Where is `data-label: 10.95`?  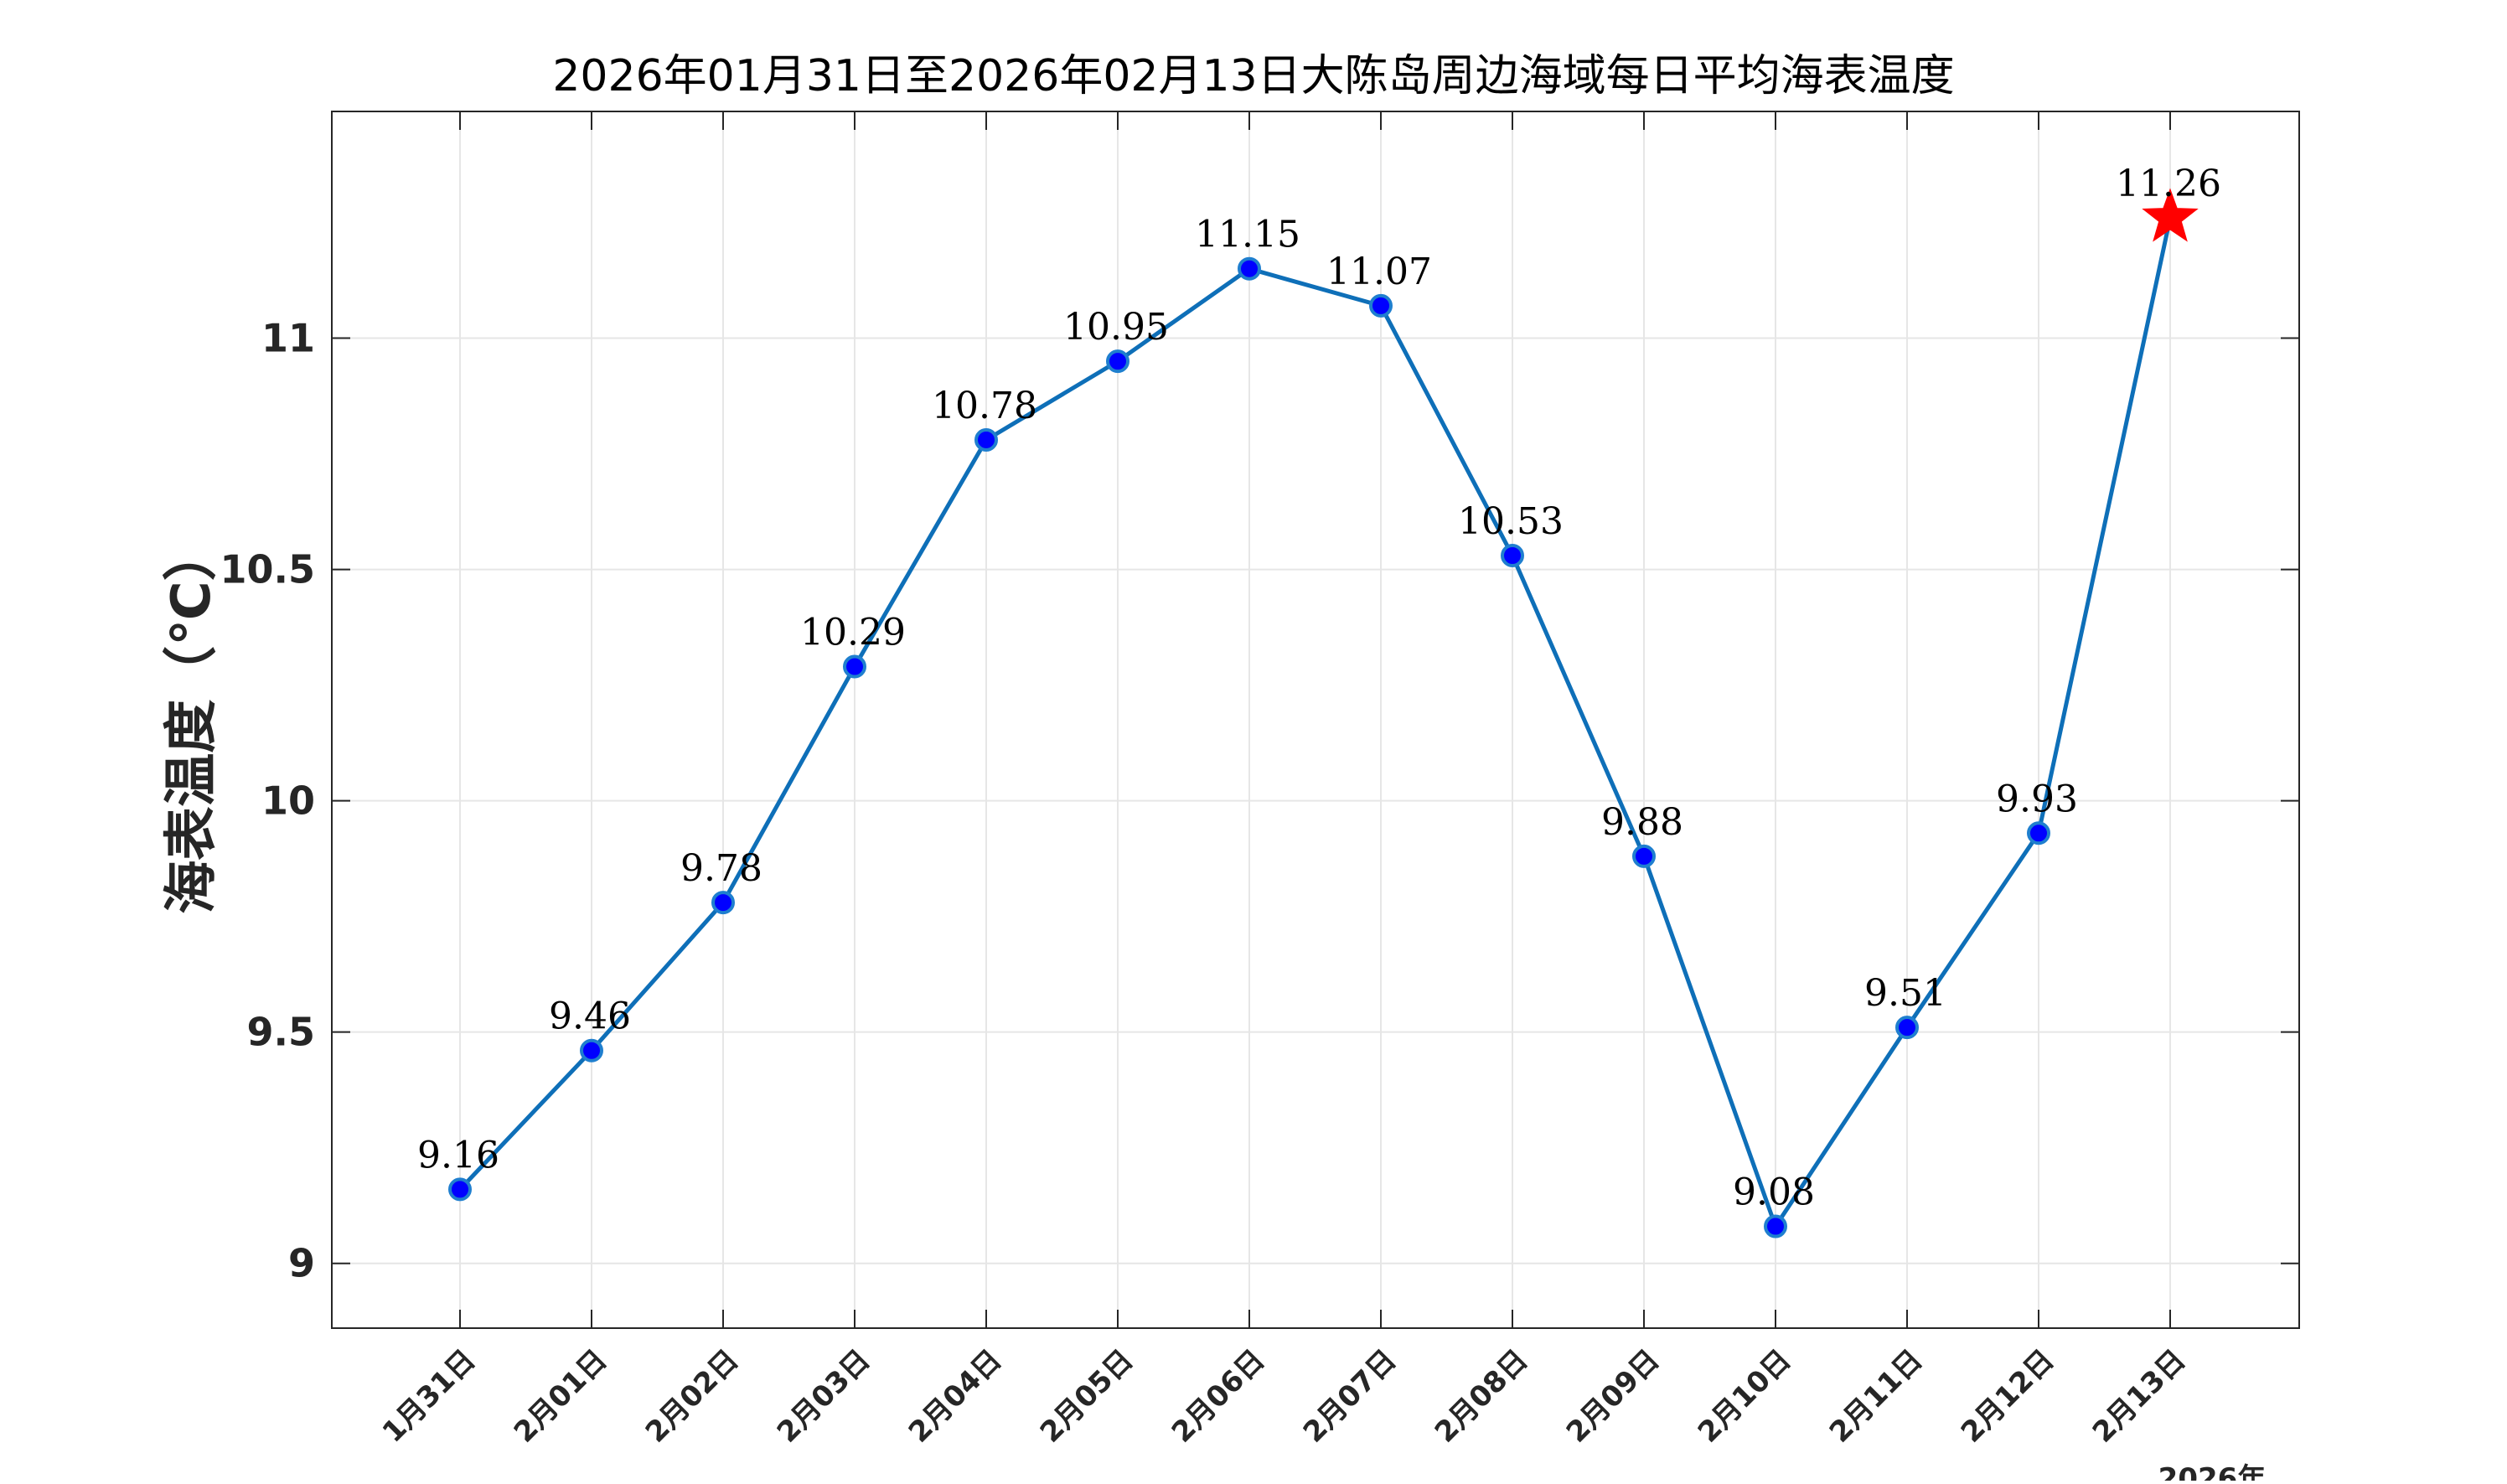
data-label: 10.95 is located at coordinates (1116, 327).